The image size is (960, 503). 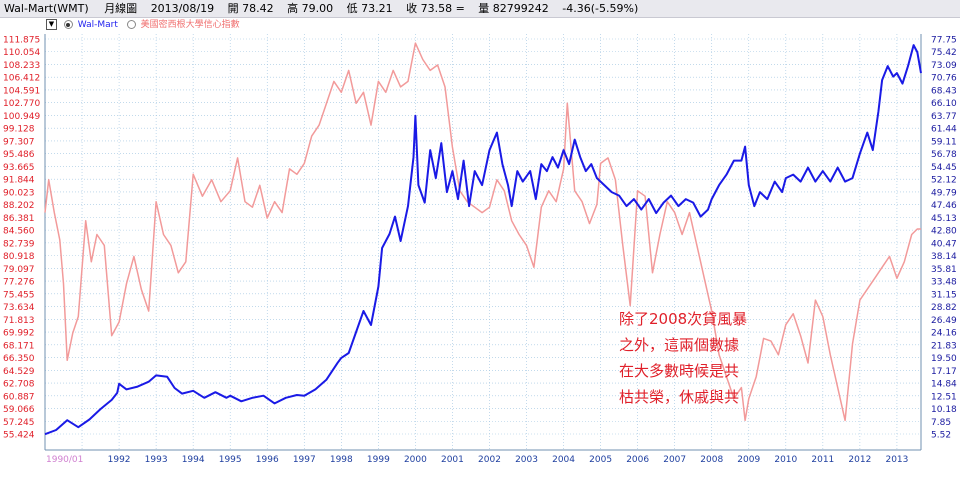 I want to click on left-tick-label: 102.770, so click(x=21, y=104).